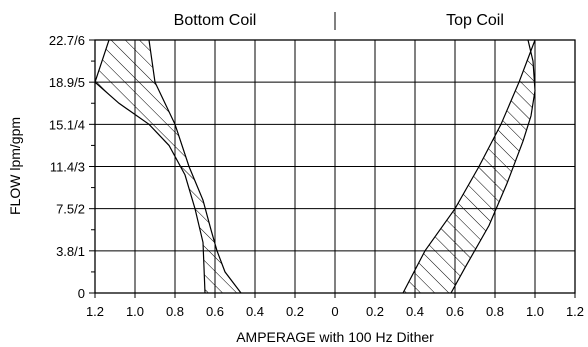 This screenshot has width=588, height=347. I want to click on y-axis-ticks: 0 3.8/1 7.5/2 11.4/3 15.1/4 18.9/5 22.7/6, so click(72, 167).